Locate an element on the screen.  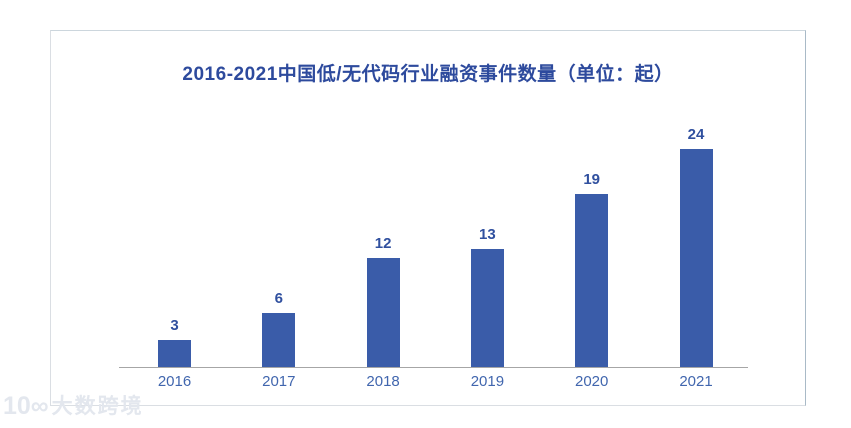
bar-value-label: 13 is located at coordinates (487, 234).